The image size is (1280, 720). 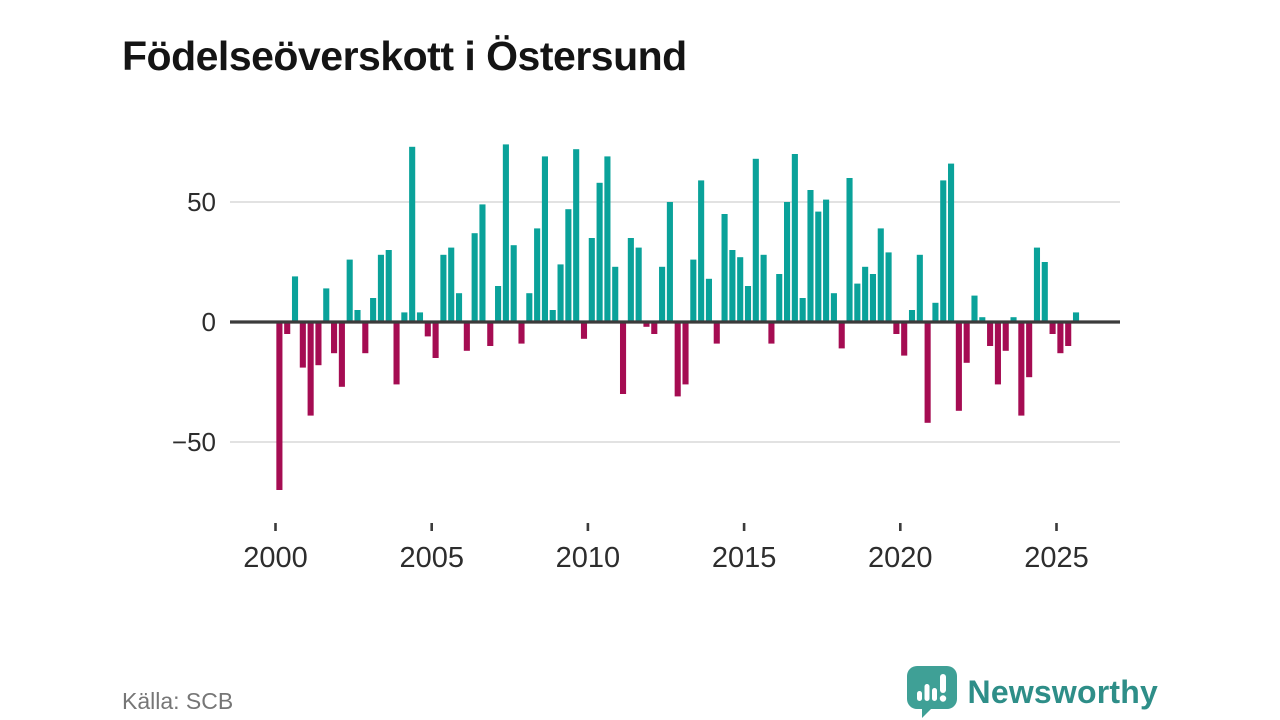 What do you see at coordinates (431, 558) in the screenshot?
I see `x-tick-label: 2005` at bounding box center [431, 558].